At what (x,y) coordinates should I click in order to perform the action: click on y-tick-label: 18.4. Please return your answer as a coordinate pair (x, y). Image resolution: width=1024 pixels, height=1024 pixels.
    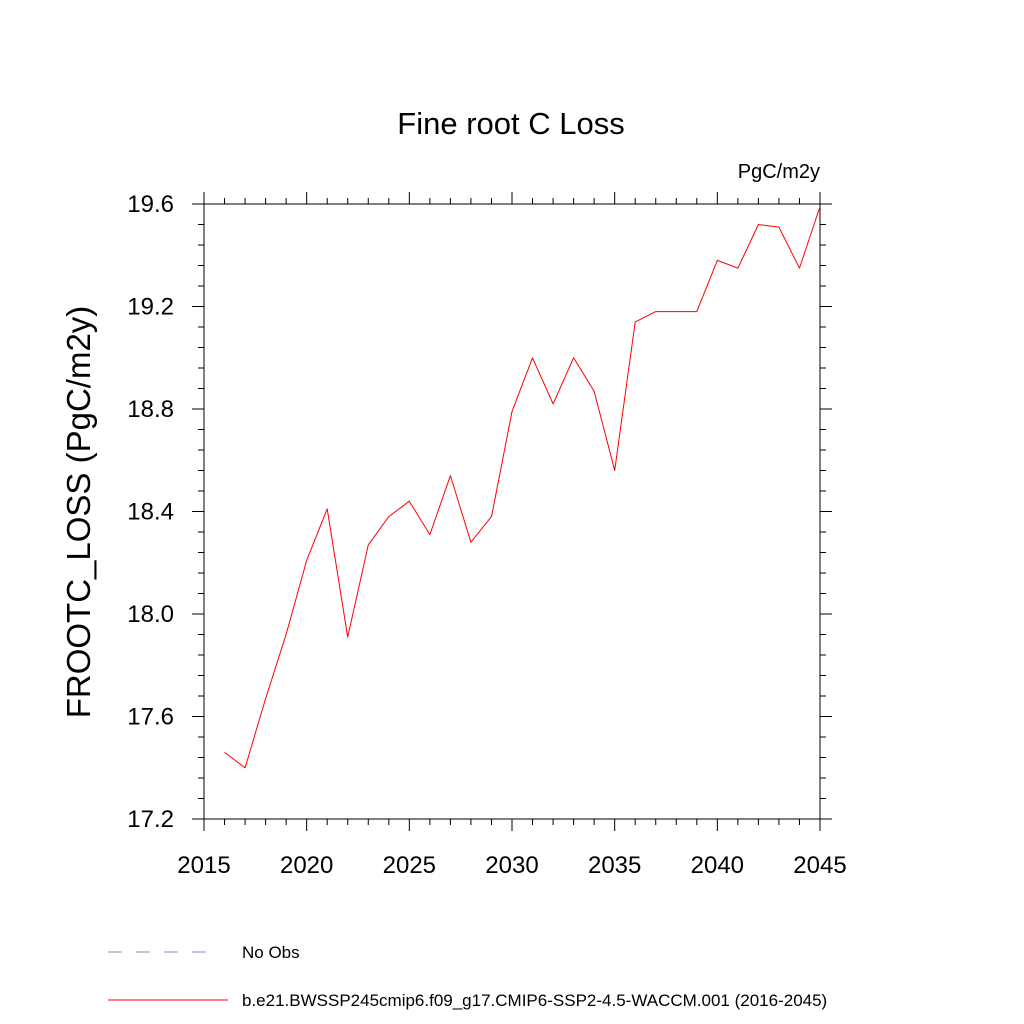
    Looking at the image, I should click on (150, 512).